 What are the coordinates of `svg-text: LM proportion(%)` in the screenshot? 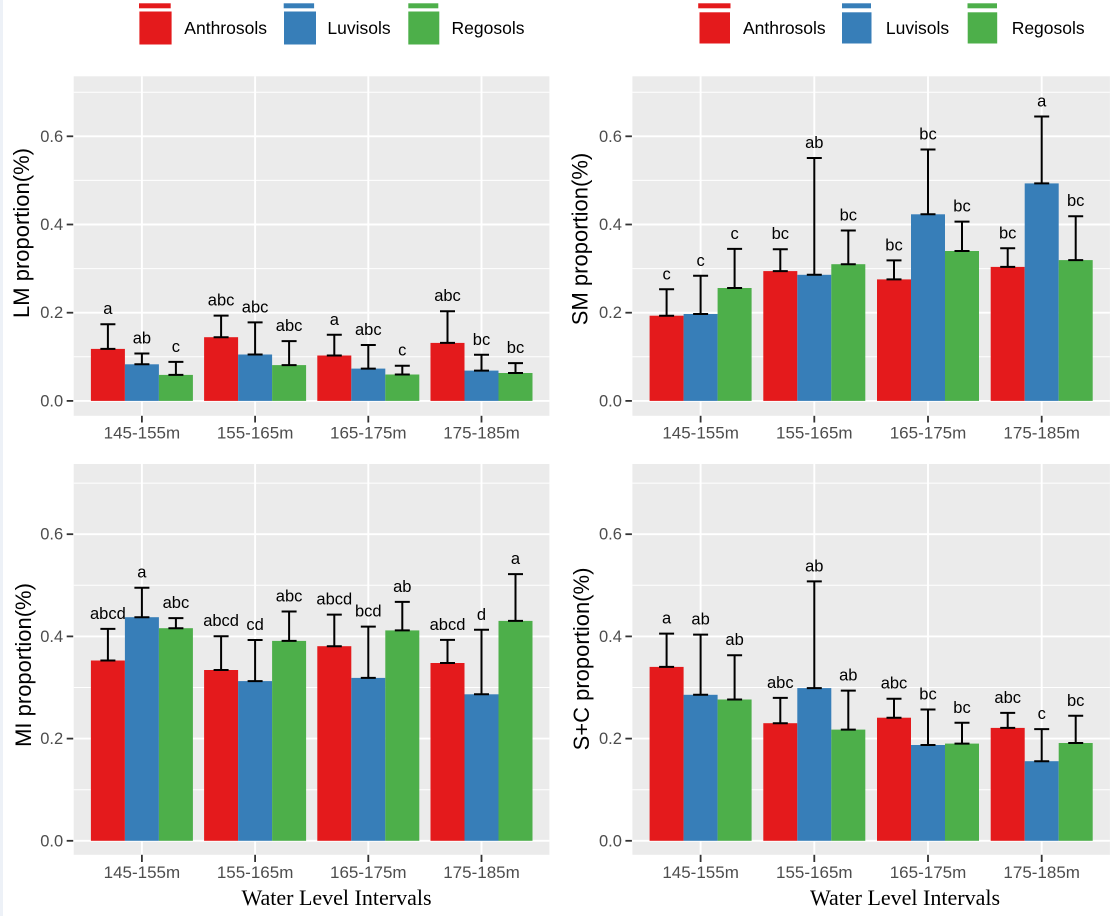 It's located at (21, 233).